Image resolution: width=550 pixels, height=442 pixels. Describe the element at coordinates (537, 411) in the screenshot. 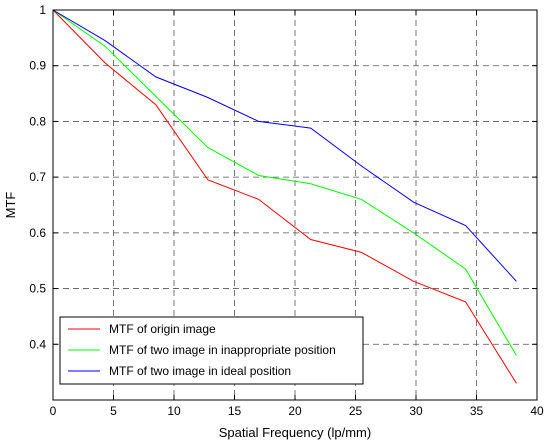

I see `x-tick-label: 40` at that location.